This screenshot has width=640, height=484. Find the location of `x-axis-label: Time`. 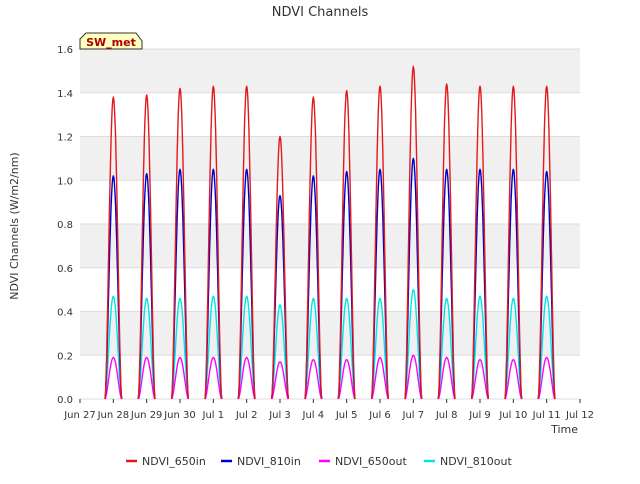

x-axis-label: Time is located at coordinates (564, 429).